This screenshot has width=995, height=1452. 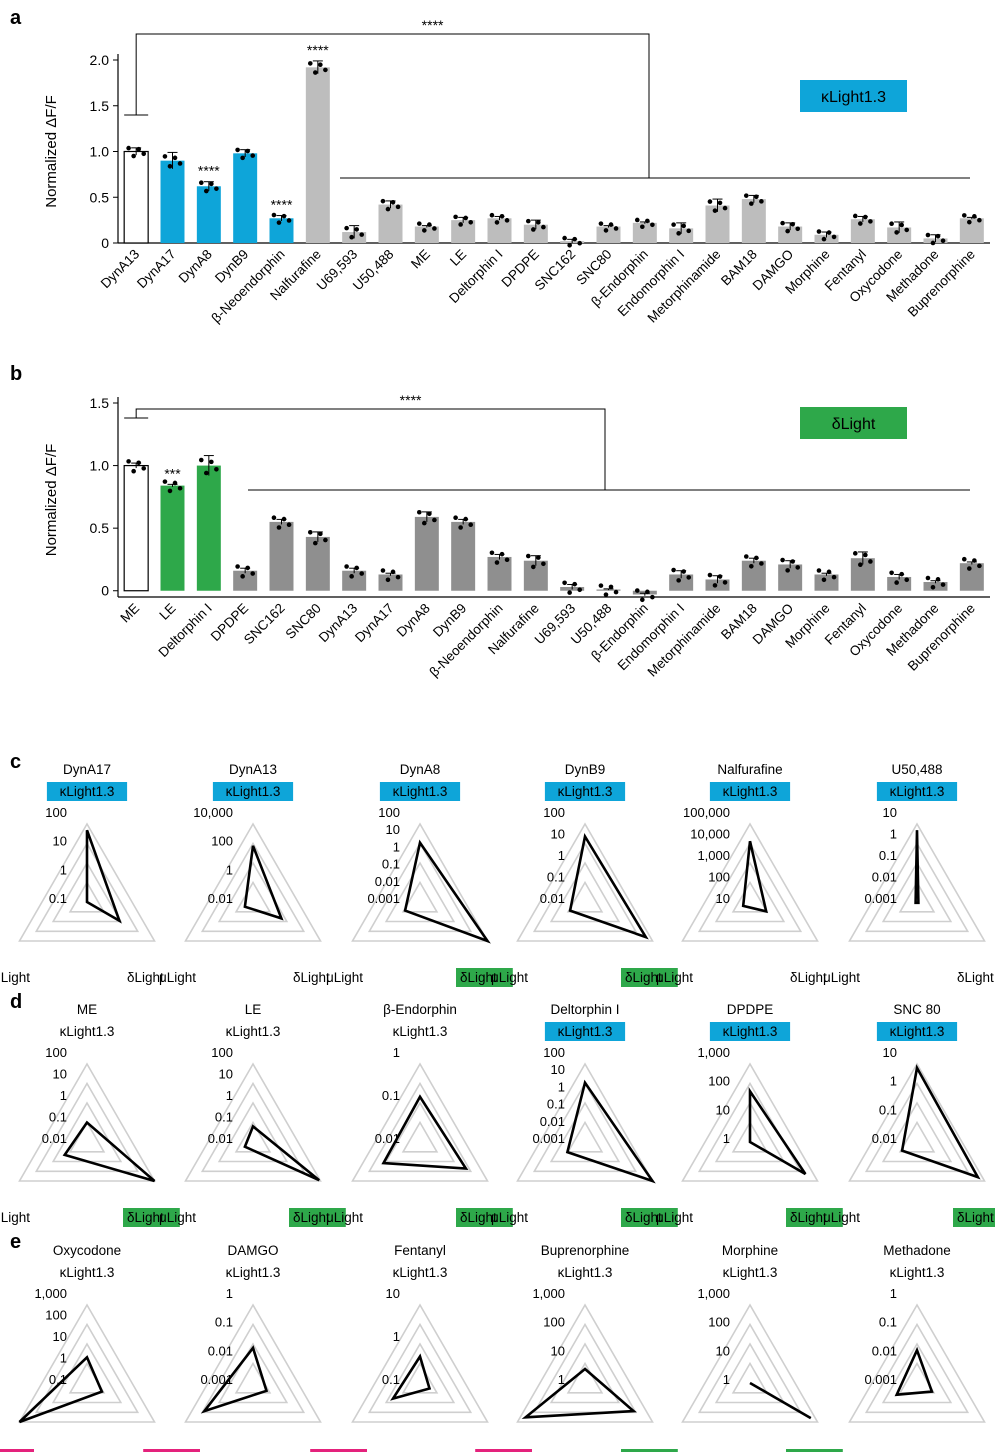 I want to click on significance-stars: ****, so click(x=282, y=205).